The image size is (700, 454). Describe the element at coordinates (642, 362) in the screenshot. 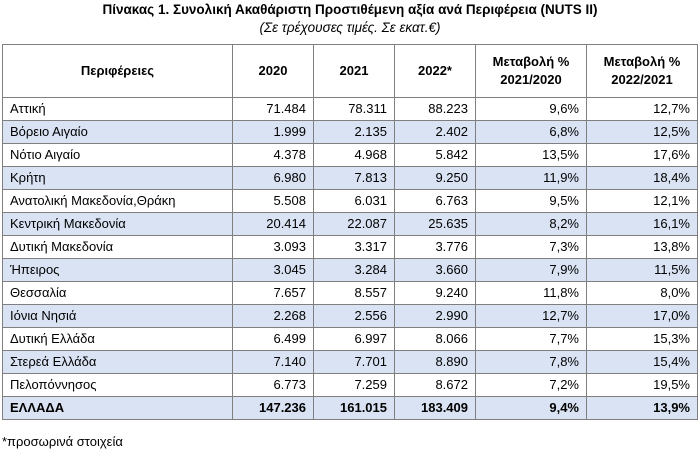

I see `change-2022-2021-cell: 15,4%` at that location.